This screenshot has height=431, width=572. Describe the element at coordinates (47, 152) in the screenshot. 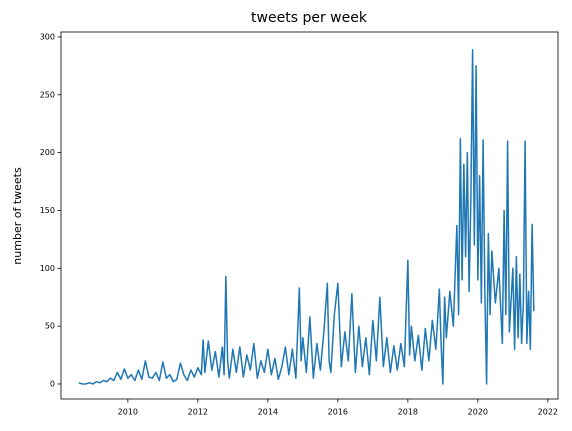

I see `y-tick-label: 200` at that location.